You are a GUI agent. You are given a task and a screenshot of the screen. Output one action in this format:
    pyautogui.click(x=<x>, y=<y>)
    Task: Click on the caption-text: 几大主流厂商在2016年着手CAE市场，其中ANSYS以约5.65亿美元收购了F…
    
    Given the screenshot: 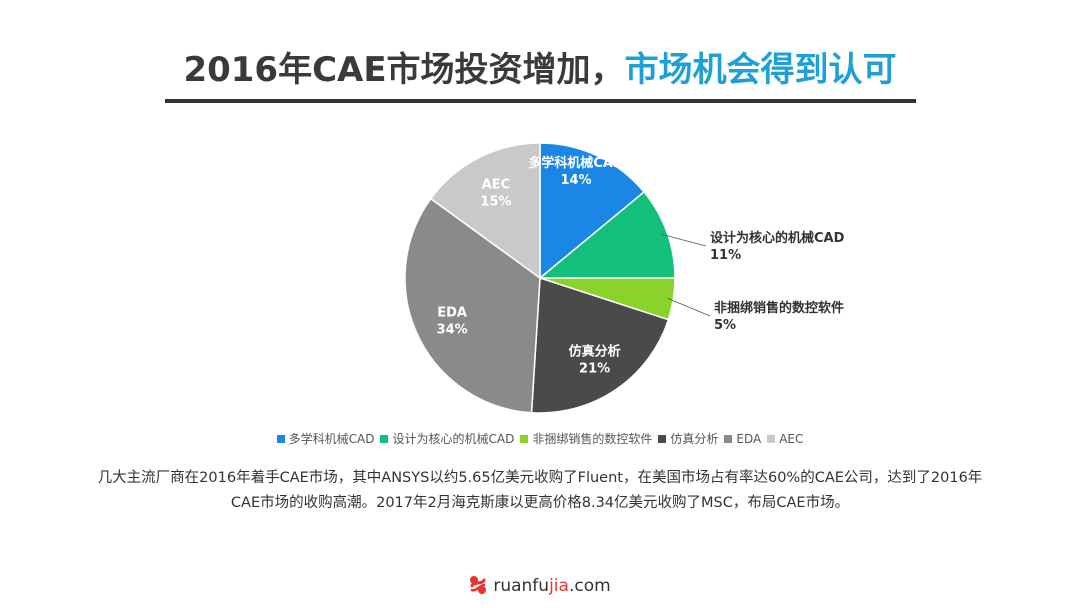 What is the action you would take?
    pyautogui.click(x=540, y=490)
    